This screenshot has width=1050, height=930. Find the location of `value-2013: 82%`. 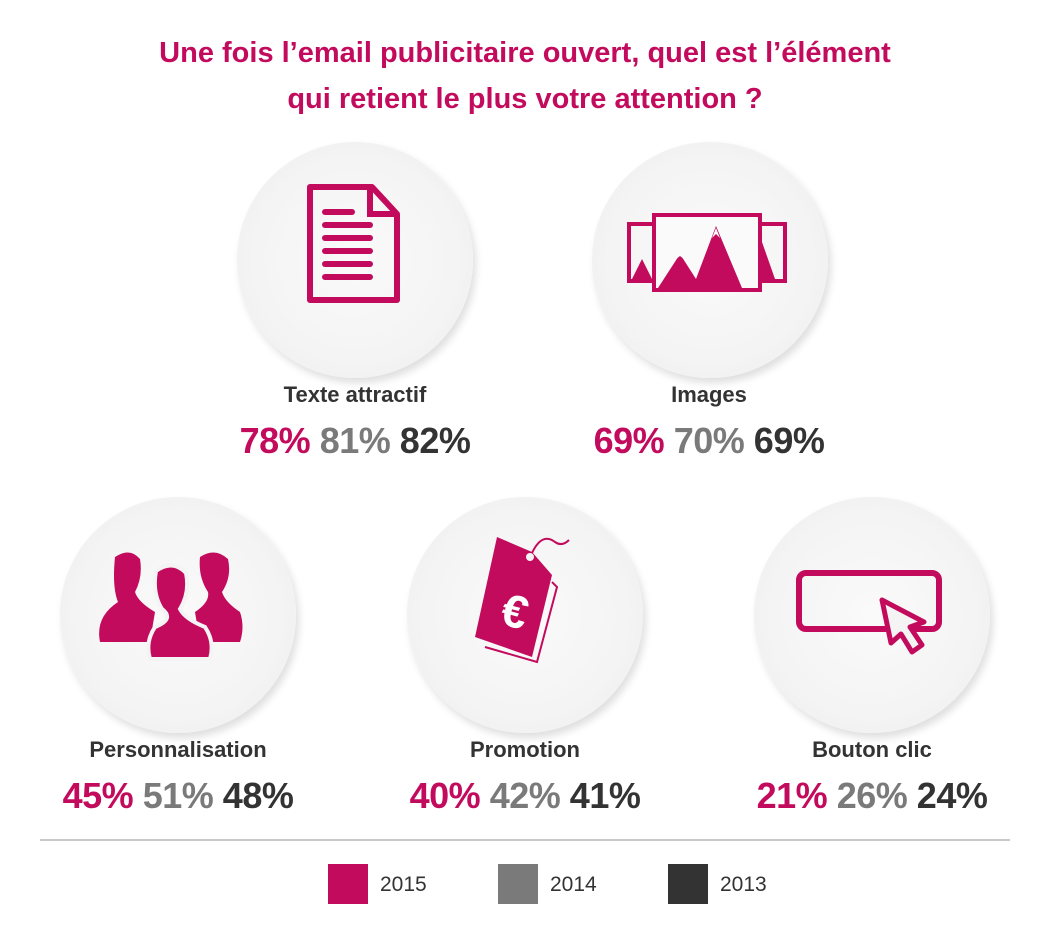

value-2013: 82% is located at coordinates (435, 440).